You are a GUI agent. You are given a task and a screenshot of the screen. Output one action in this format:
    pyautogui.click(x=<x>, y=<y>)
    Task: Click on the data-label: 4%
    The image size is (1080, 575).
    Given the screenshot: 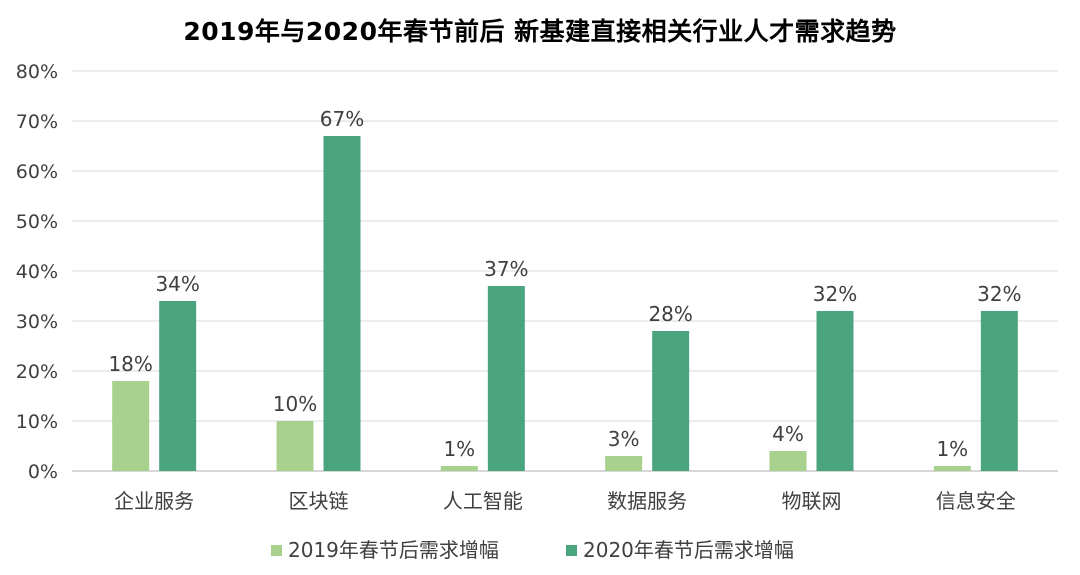 What is the action you would take?
    pyautogui.click(x=788, y=434)
    